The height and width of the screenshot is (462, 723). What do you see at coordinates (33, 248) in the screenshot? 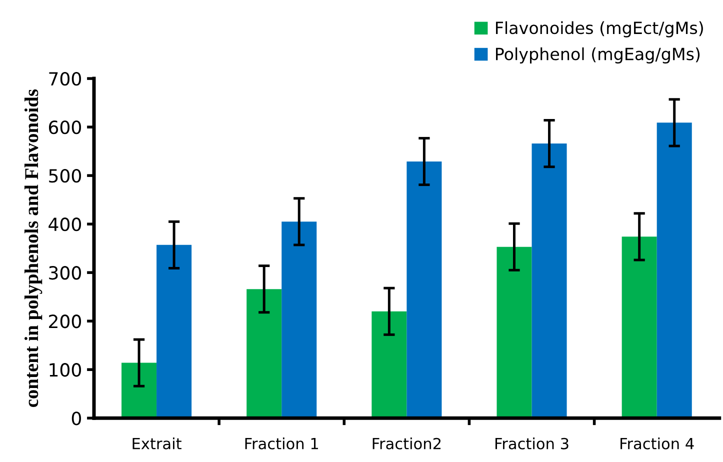
I see `y-axis-title: content in polyphenols and Flavonoids` at bounding box center [33, 248].